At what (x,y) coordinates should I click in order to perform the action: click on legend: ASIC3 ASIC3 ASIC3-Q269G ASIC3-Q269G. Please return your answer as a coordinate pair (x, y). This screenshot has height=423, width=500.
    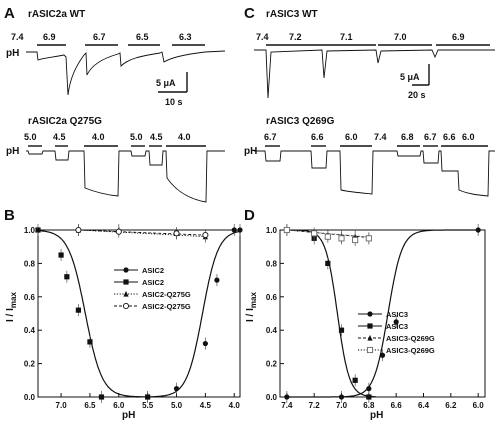
    Looking at the image, I should click on (396, 332).